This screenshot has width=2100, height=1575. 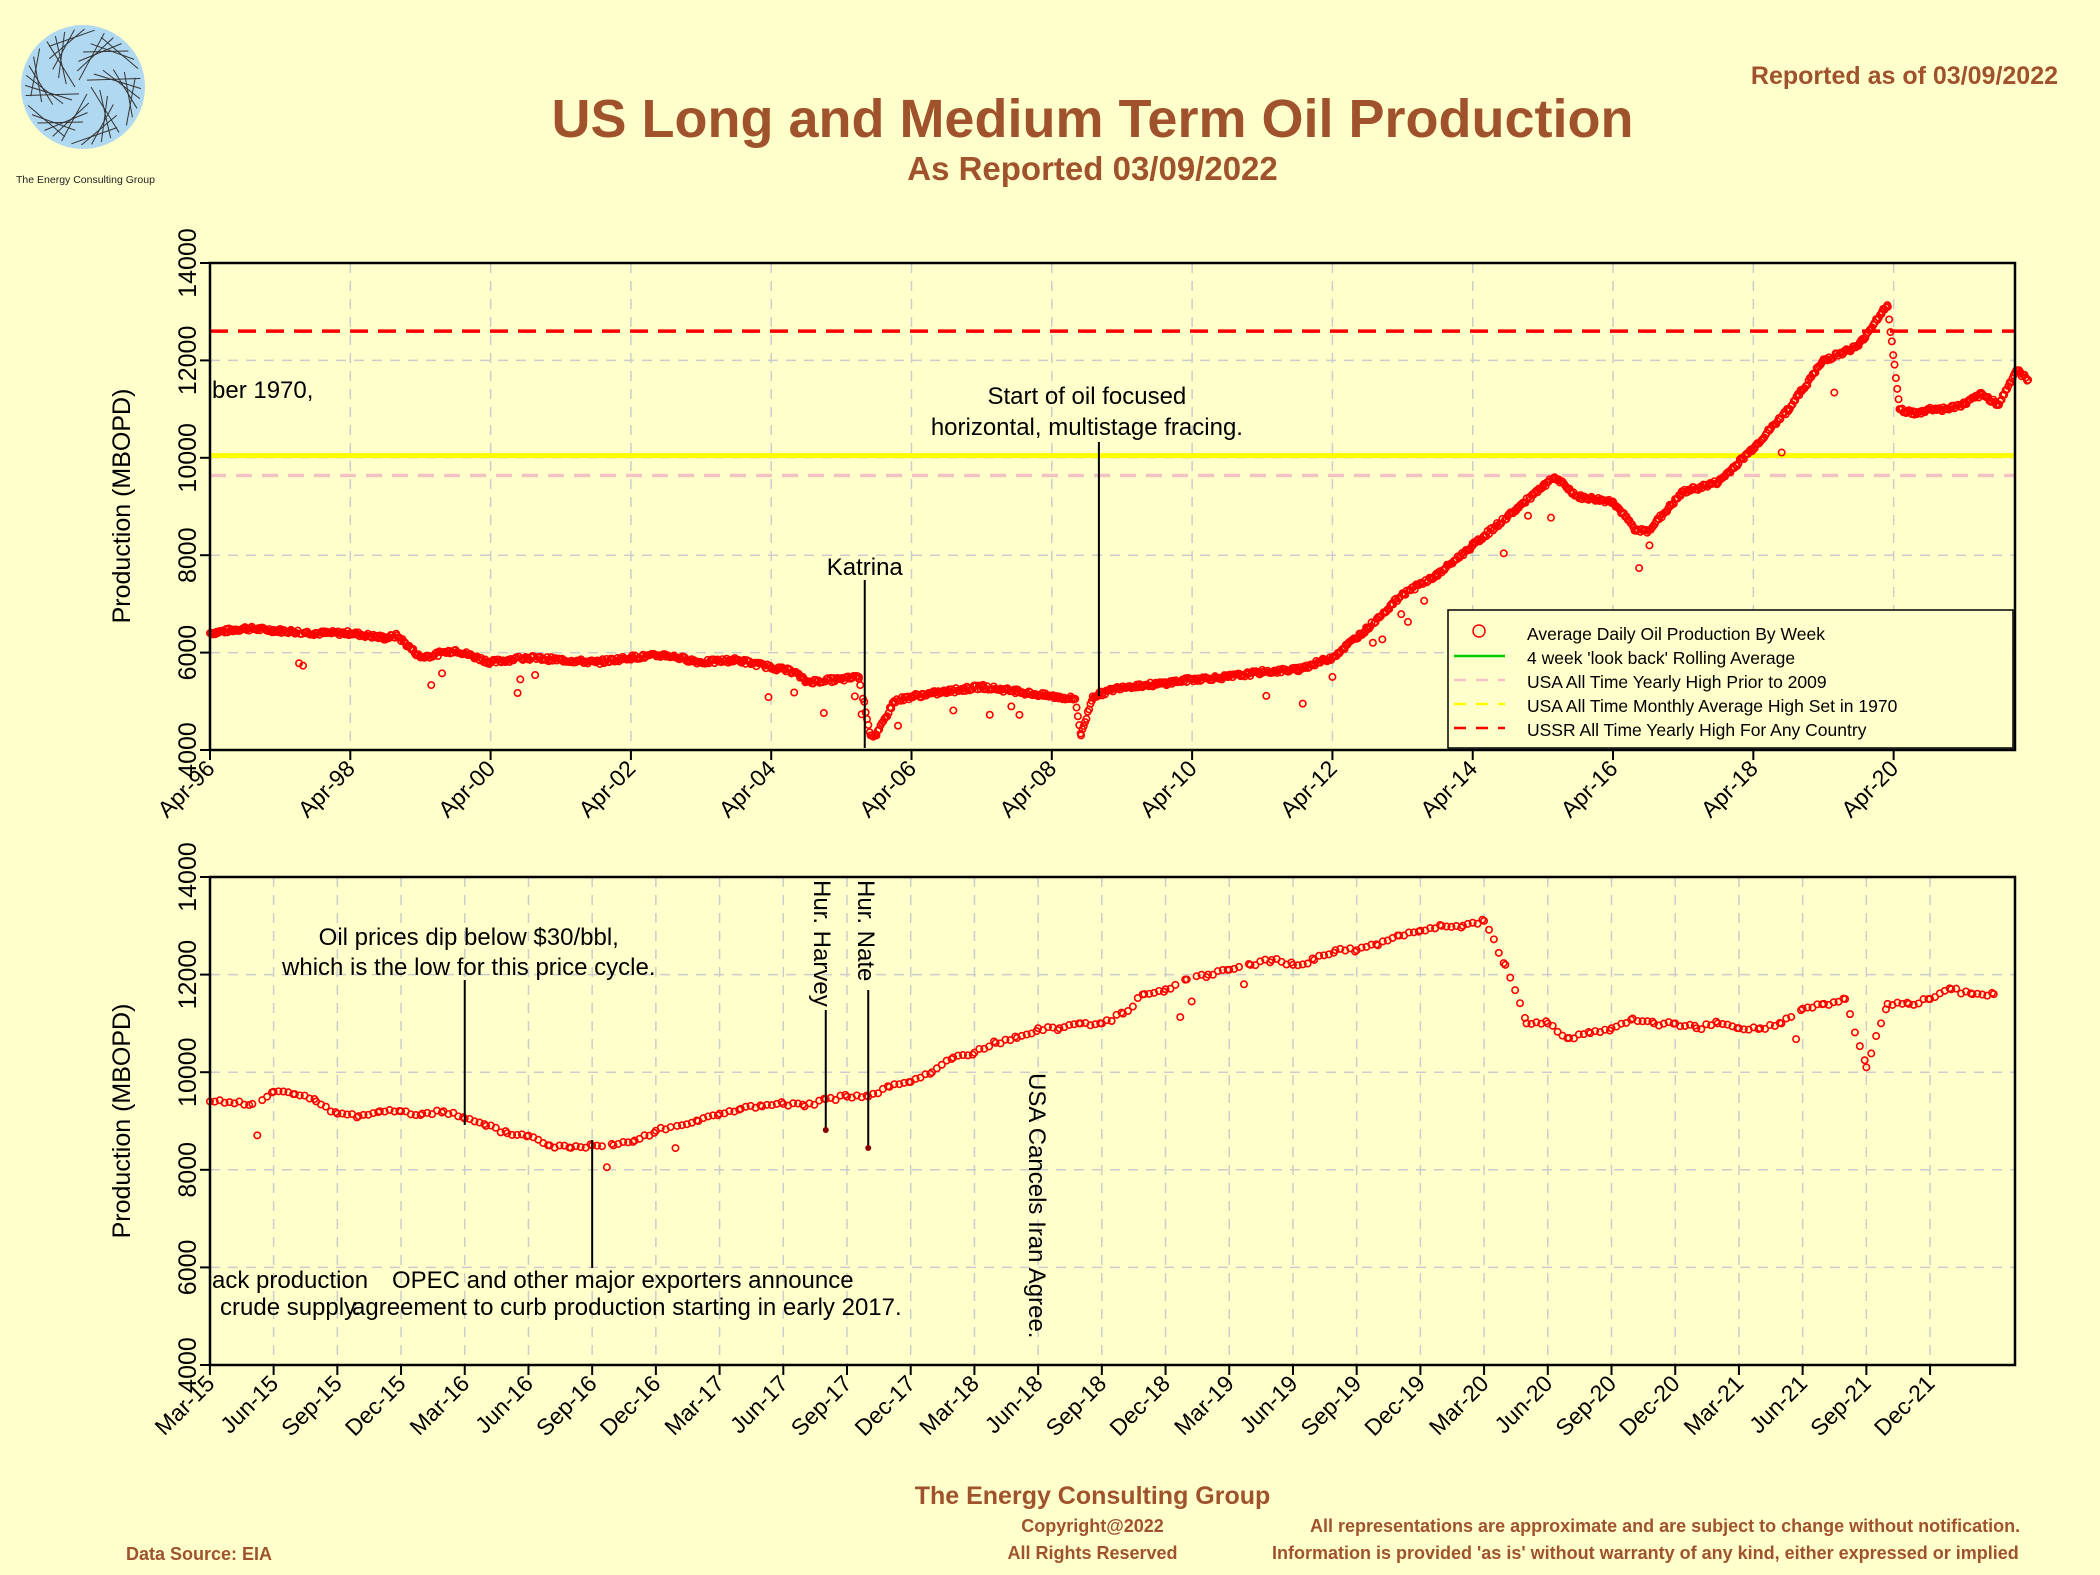 What do you see at coordinates (1092, 1496) in the screenshot?
I see `footer-organization: The Energy Consulting Group` at bounding box center [1092, 1496].